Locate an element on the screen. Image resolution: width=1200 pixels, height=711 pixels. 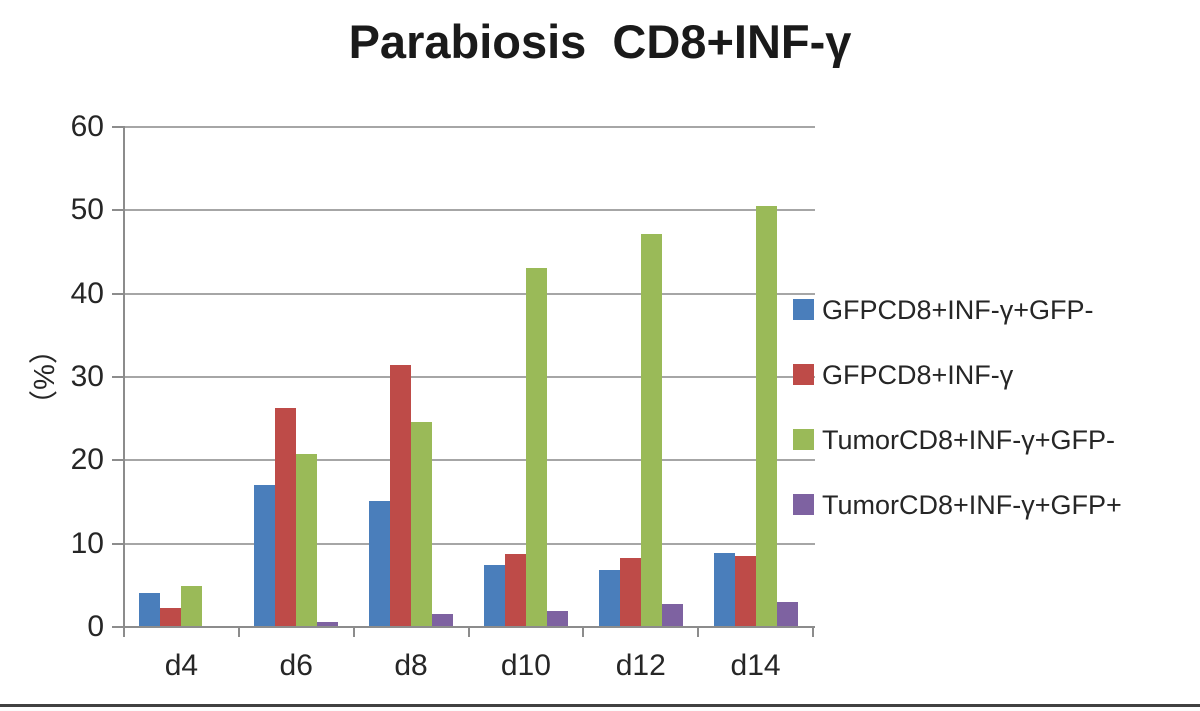
x-axis-line is located at coordinates (469, 627).